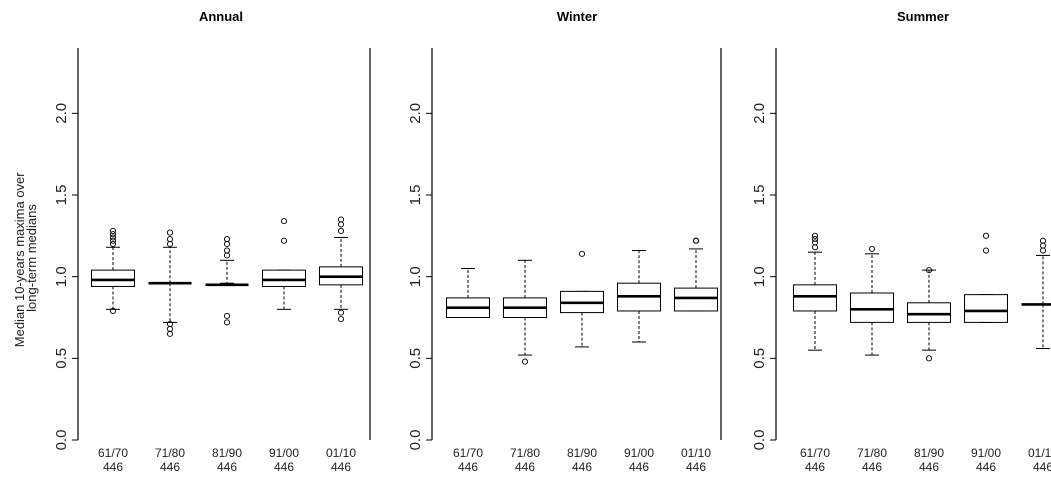 The image size is (1051, 479). I want to click on panel-title: Summer, so click(923, 16).